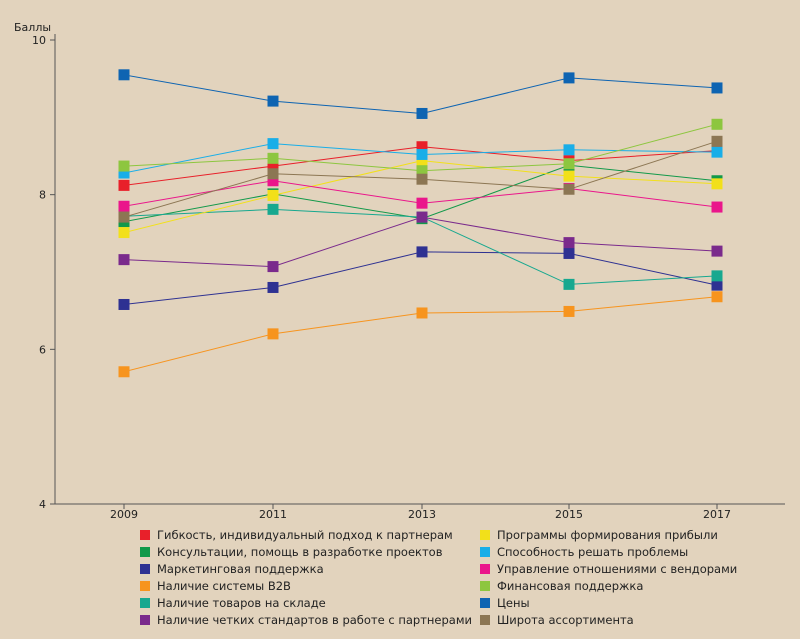  What do you see at coordinates (224, 585) in the screenshot?
I see `legend-label: Наличие системы B2B` at bounding box center [224, 585].